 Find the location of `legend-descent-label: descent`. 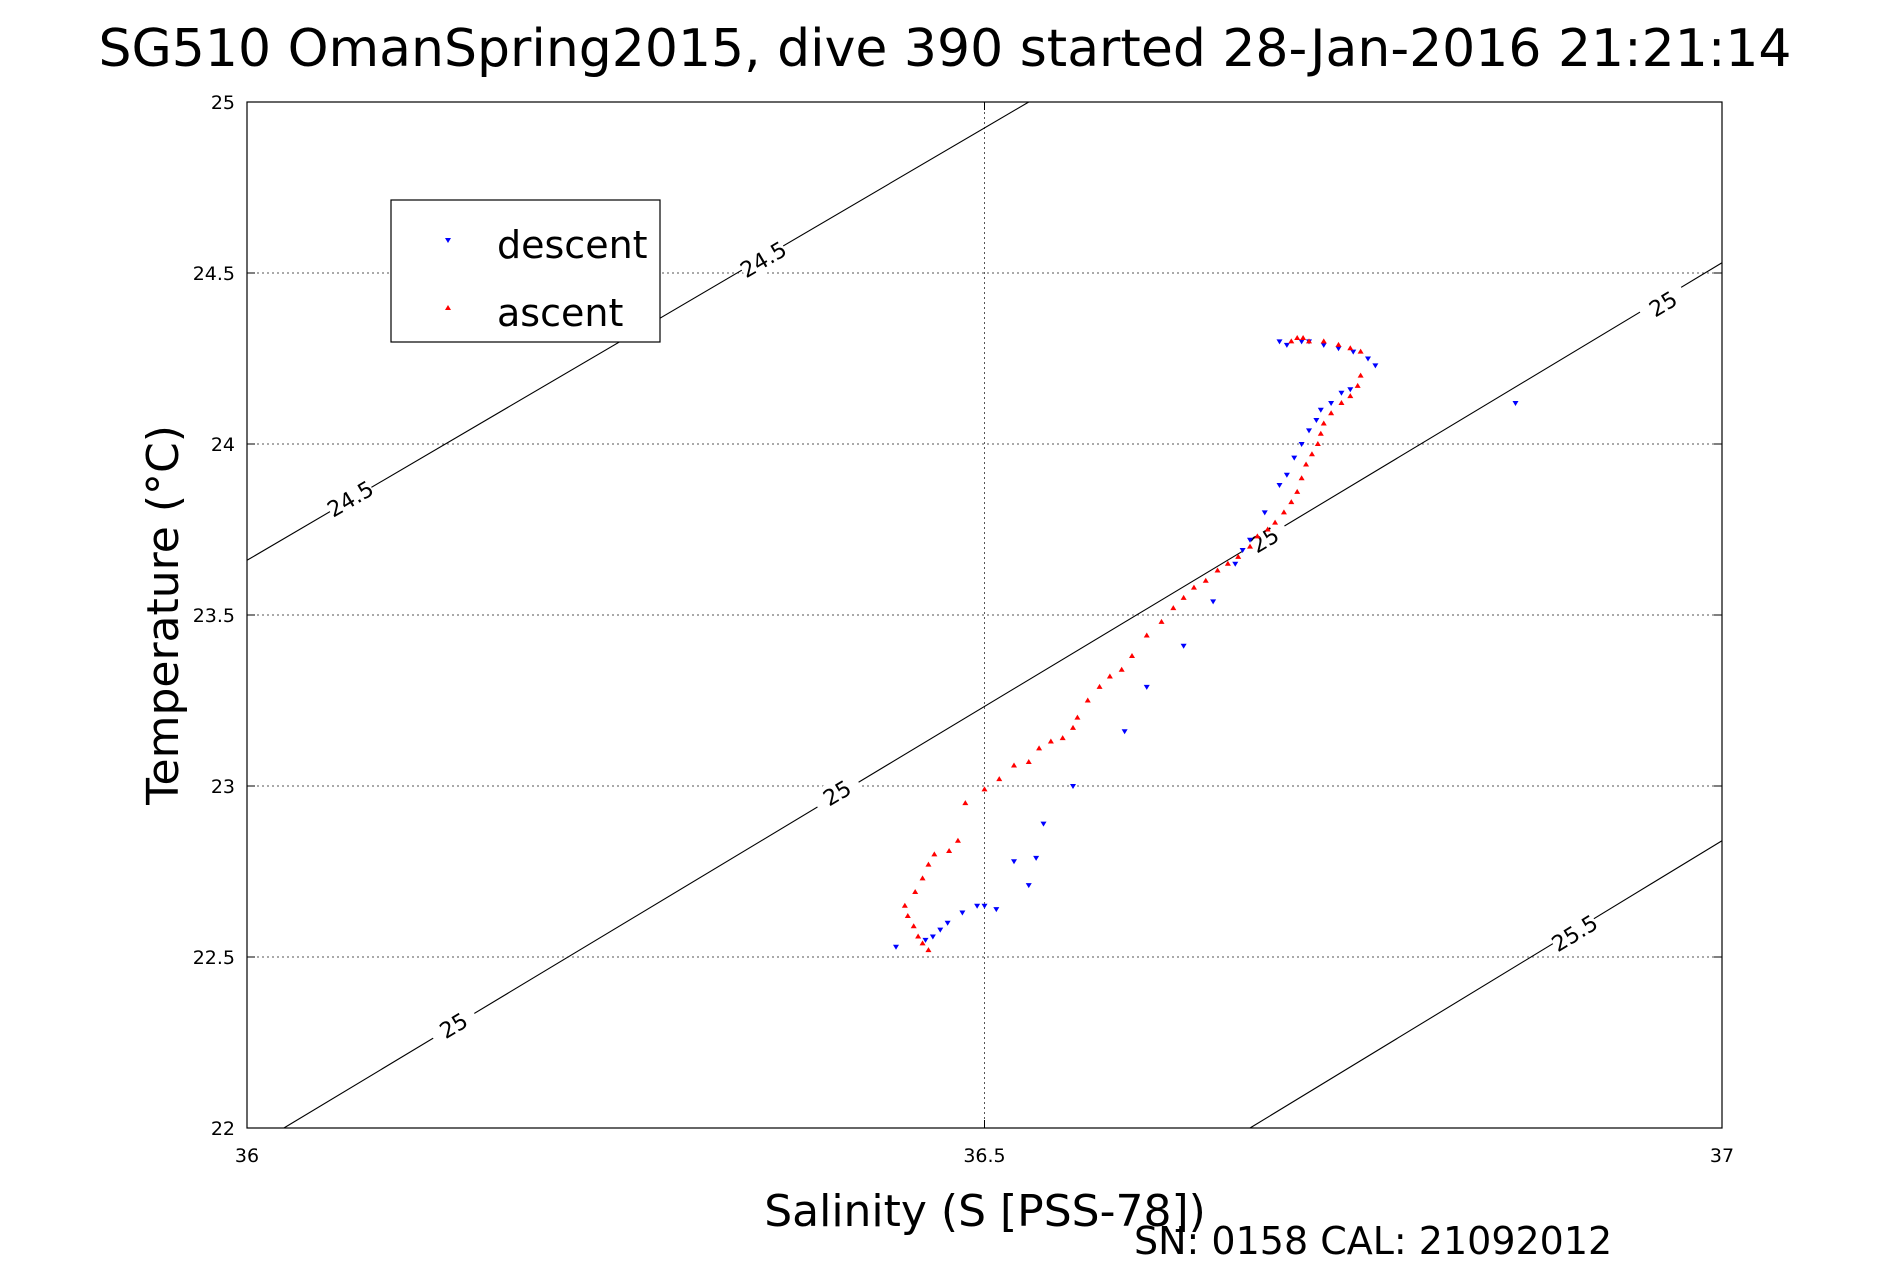

legend-descent-label: descent is located at coordinates (572, 245).